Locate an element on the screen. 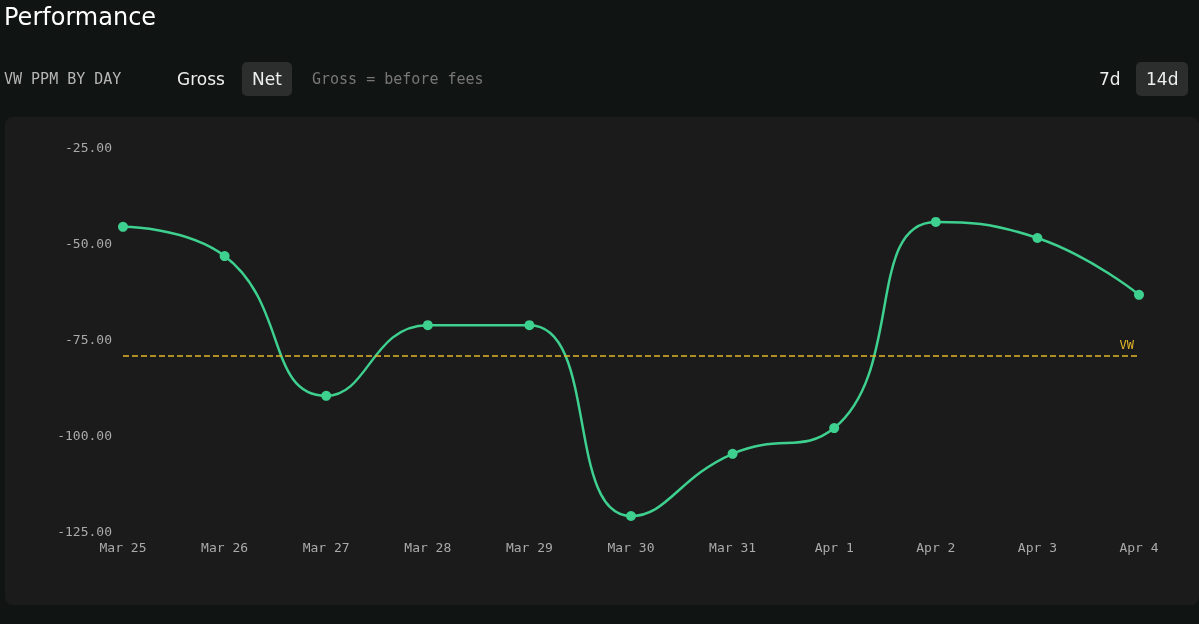 The width and height of the screenshot is (1199, 624). x-tick-label: Mar 25 is located at coordinates (123, 547).